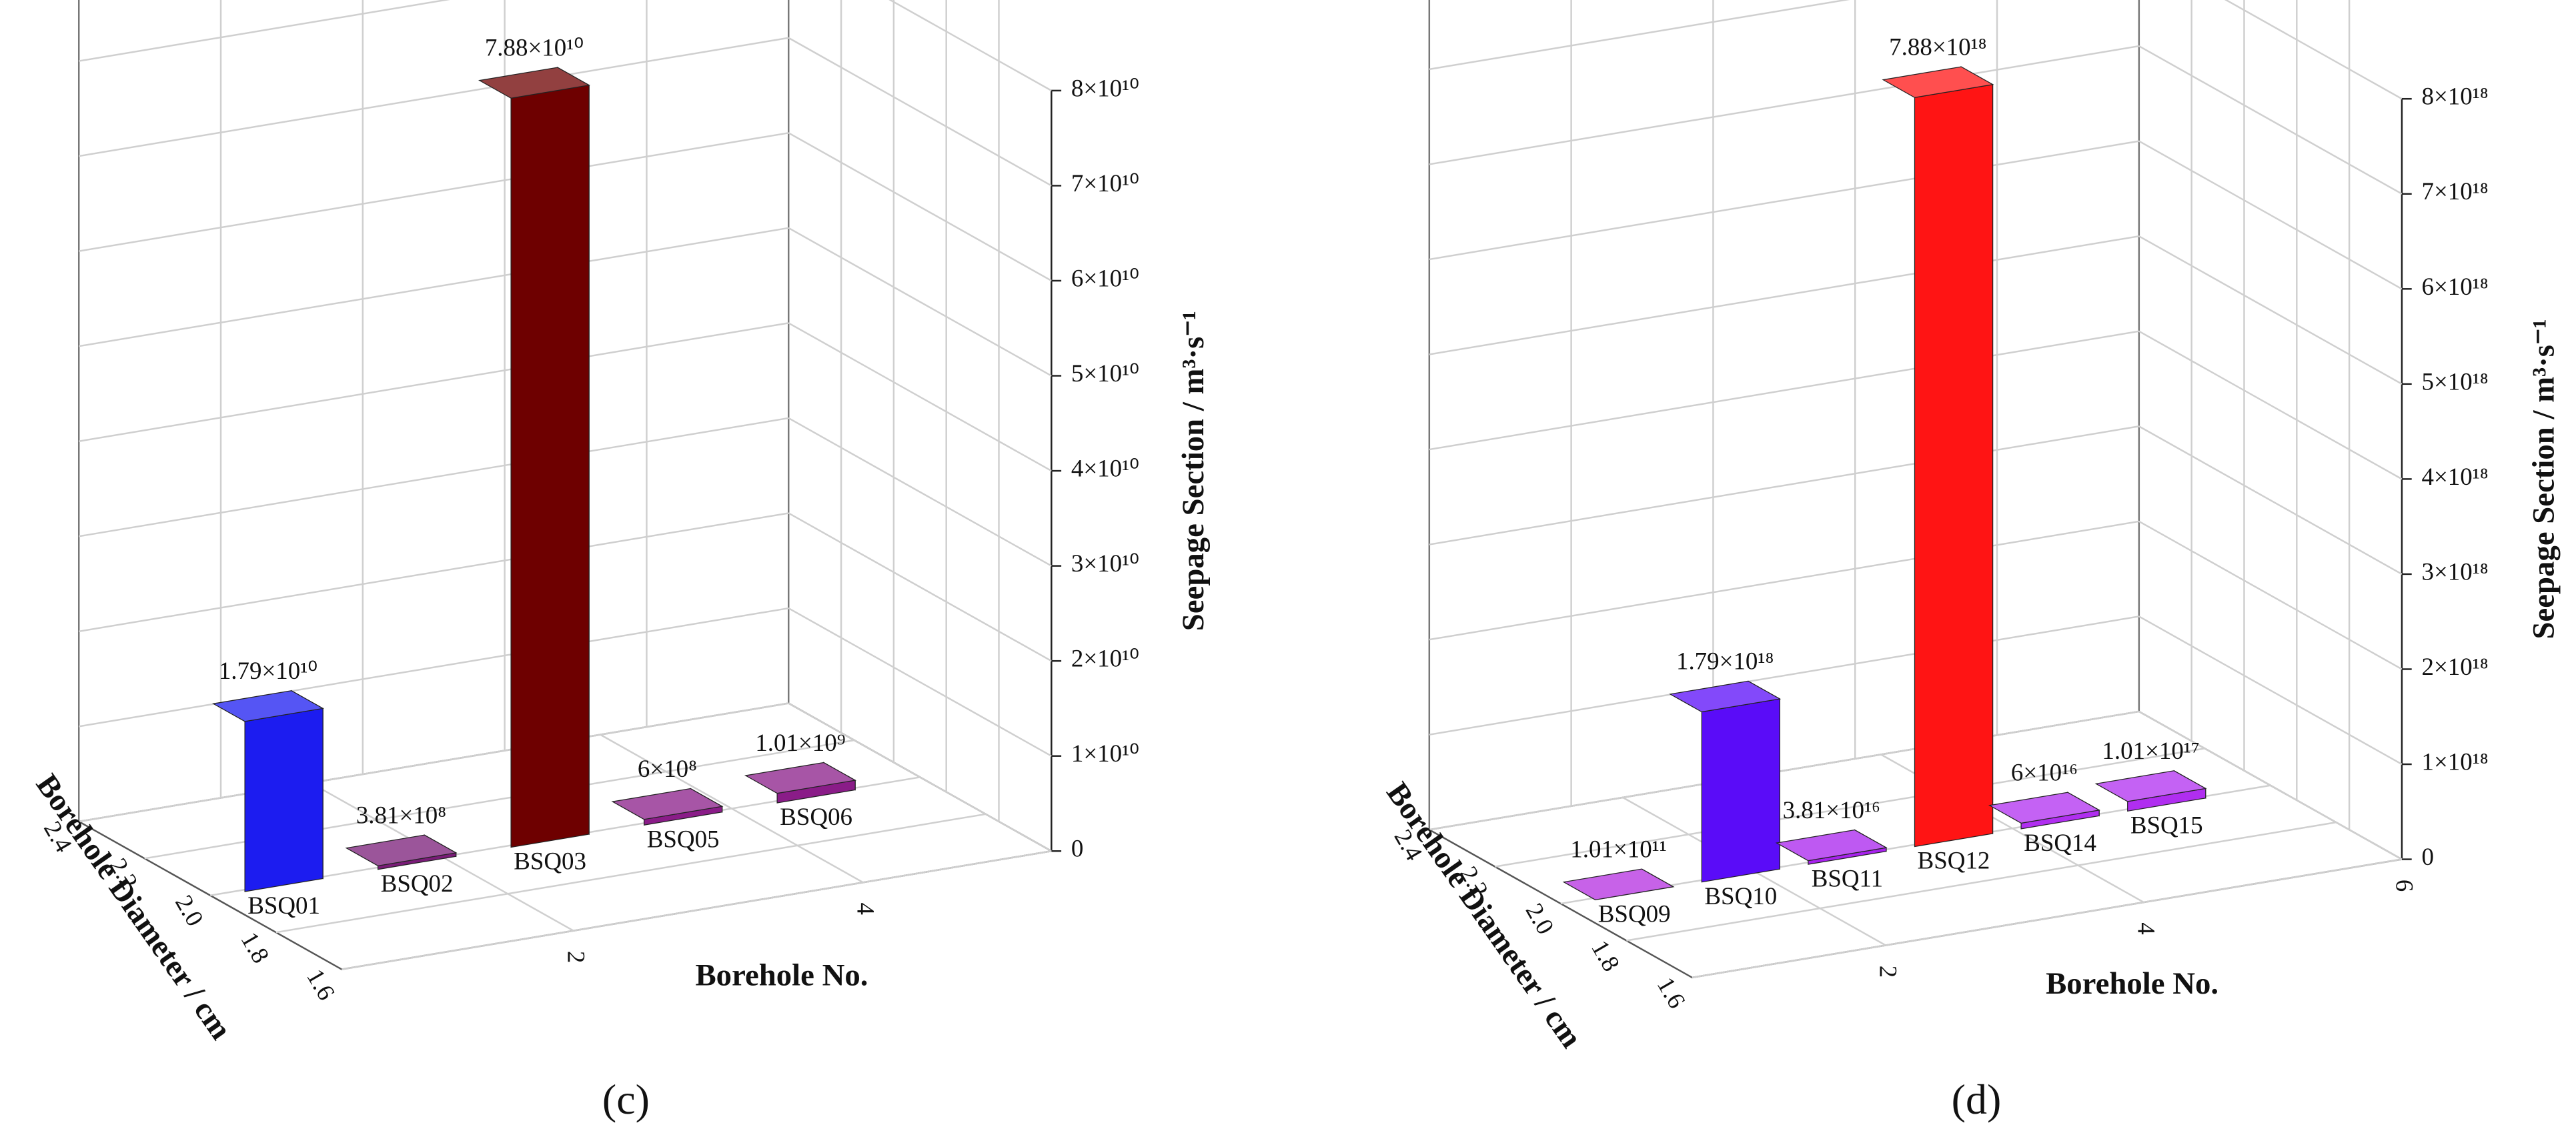 This screenshot has width=2576, height=1147. Describe the element at coordinates (800, 742) in the screenshot. I see `value-label: 1.01×10⁹` at that location.